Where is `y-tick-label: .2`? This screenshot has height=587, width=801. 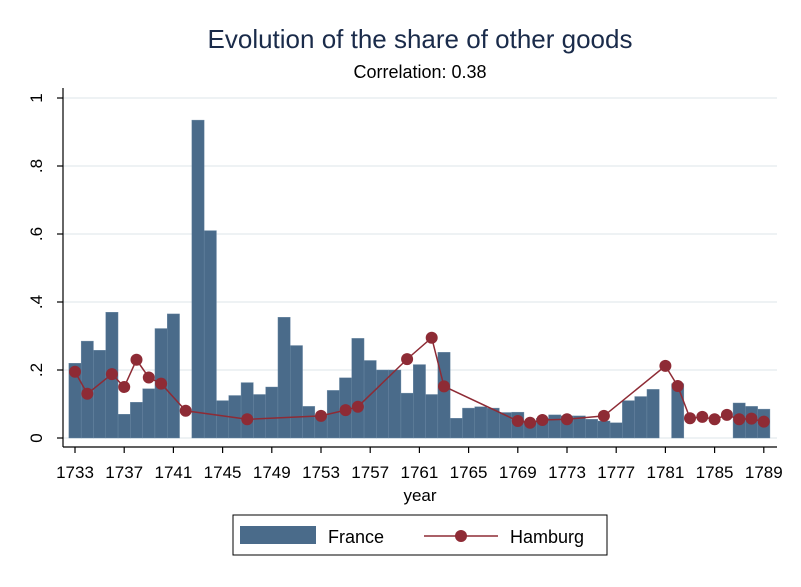
y-tick-label: .2 is located at coordinates (36, 370).